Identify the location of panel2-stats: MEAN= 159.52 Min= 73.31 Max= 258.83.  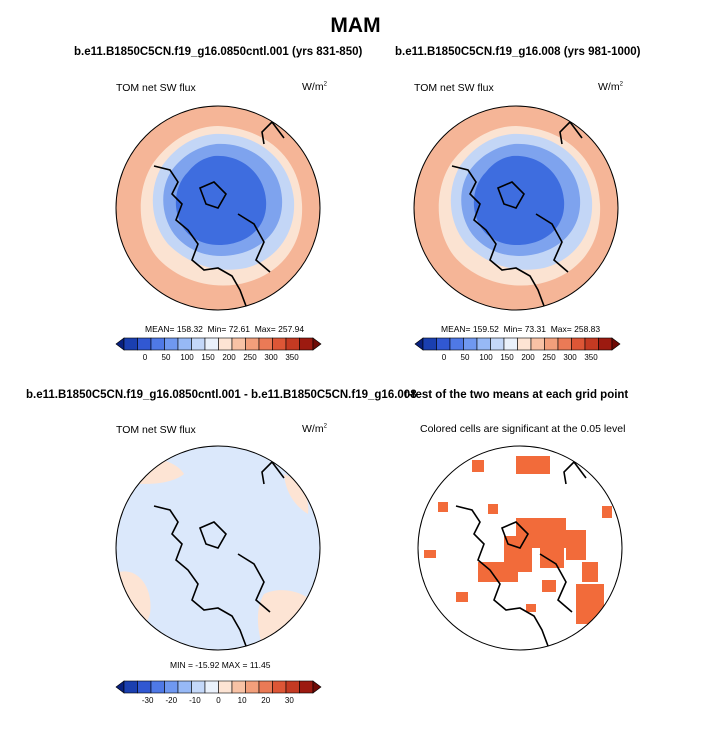
(521, 329).